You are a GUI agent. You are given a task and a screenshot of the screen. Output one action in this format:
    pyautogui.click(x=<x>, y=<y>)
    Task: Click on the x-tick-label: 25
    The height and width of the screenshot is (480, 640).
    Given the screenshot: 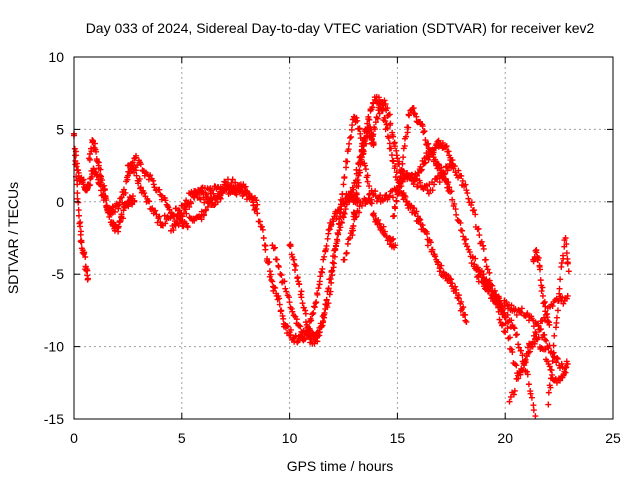 What is the action you would take?
    pyautogui.click(x=613, y=438)
    